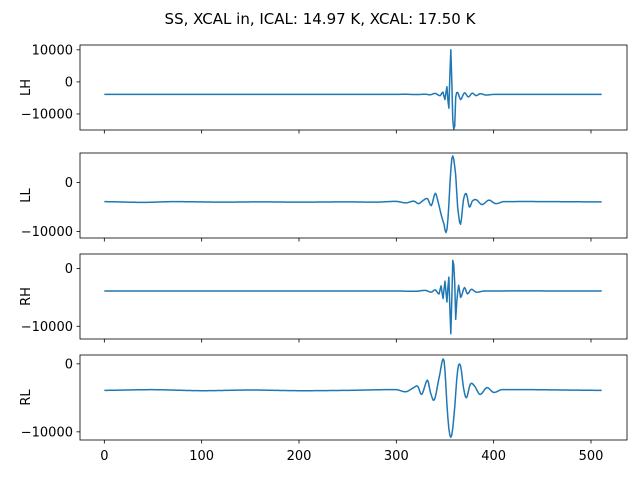 This screenshot has height=480, width=640. I want to click on x-tick-label: 500, so click(591, 456).